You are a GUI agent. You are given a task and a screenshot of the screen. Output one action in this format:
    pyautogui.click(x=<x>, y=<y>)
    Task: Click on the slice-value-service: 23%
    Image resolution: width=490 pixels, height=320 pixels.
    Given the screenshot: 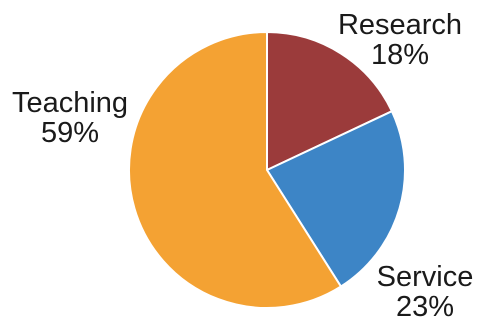 What is the action you would take?
    pyautogui.click(x=425, y=305)
    